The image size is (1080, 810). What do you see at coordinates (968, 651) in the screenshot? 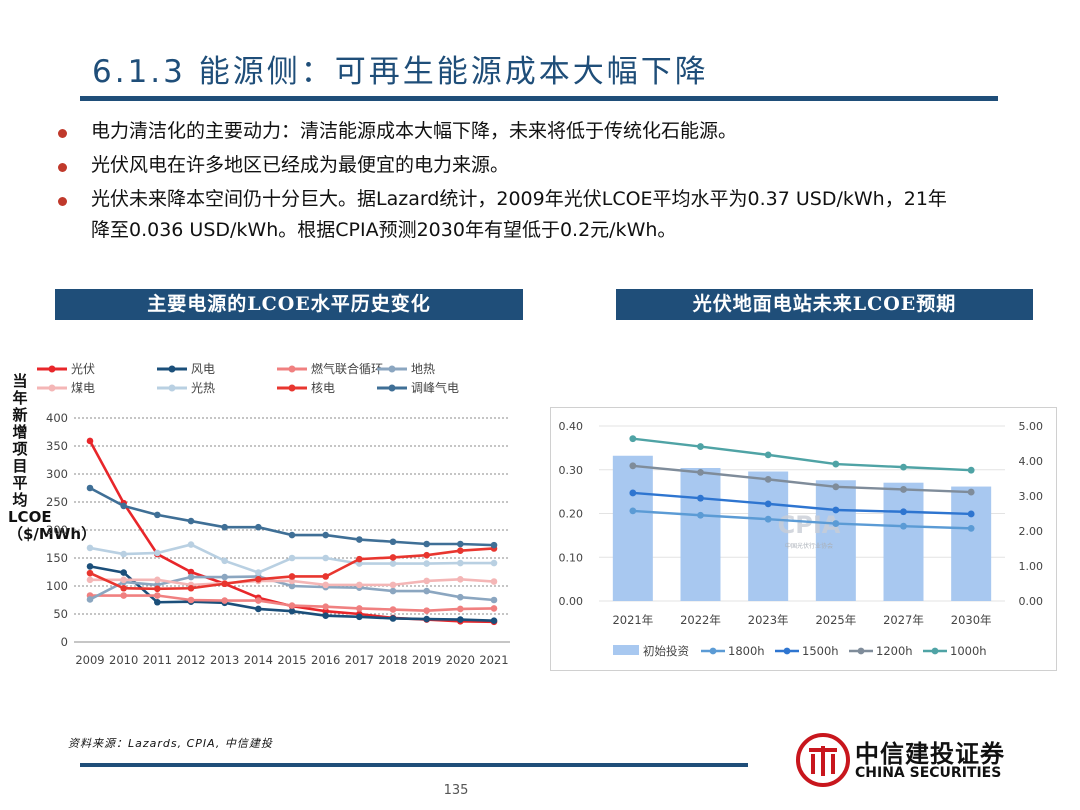
I see `legend-label: 1000h` at bounding box center [968, 651].